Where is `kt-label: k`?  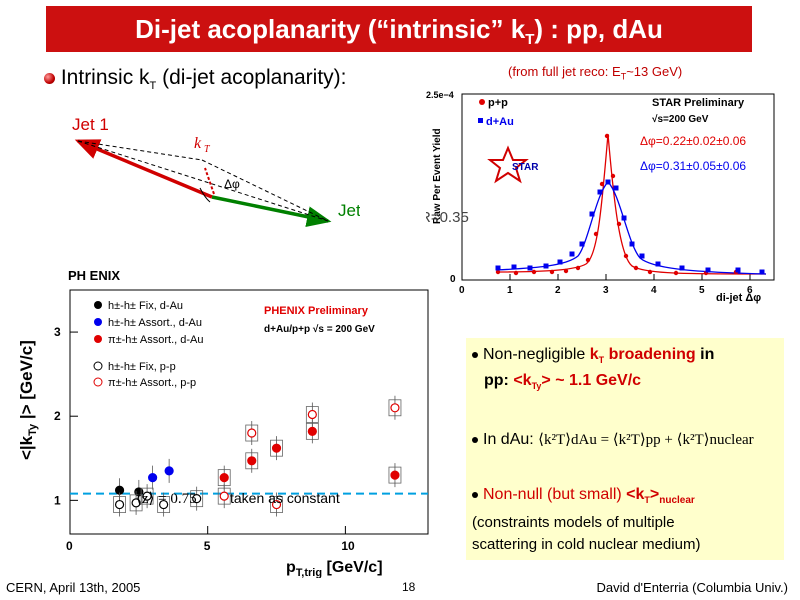
kt-label: k is located at coordinates (198, 143).